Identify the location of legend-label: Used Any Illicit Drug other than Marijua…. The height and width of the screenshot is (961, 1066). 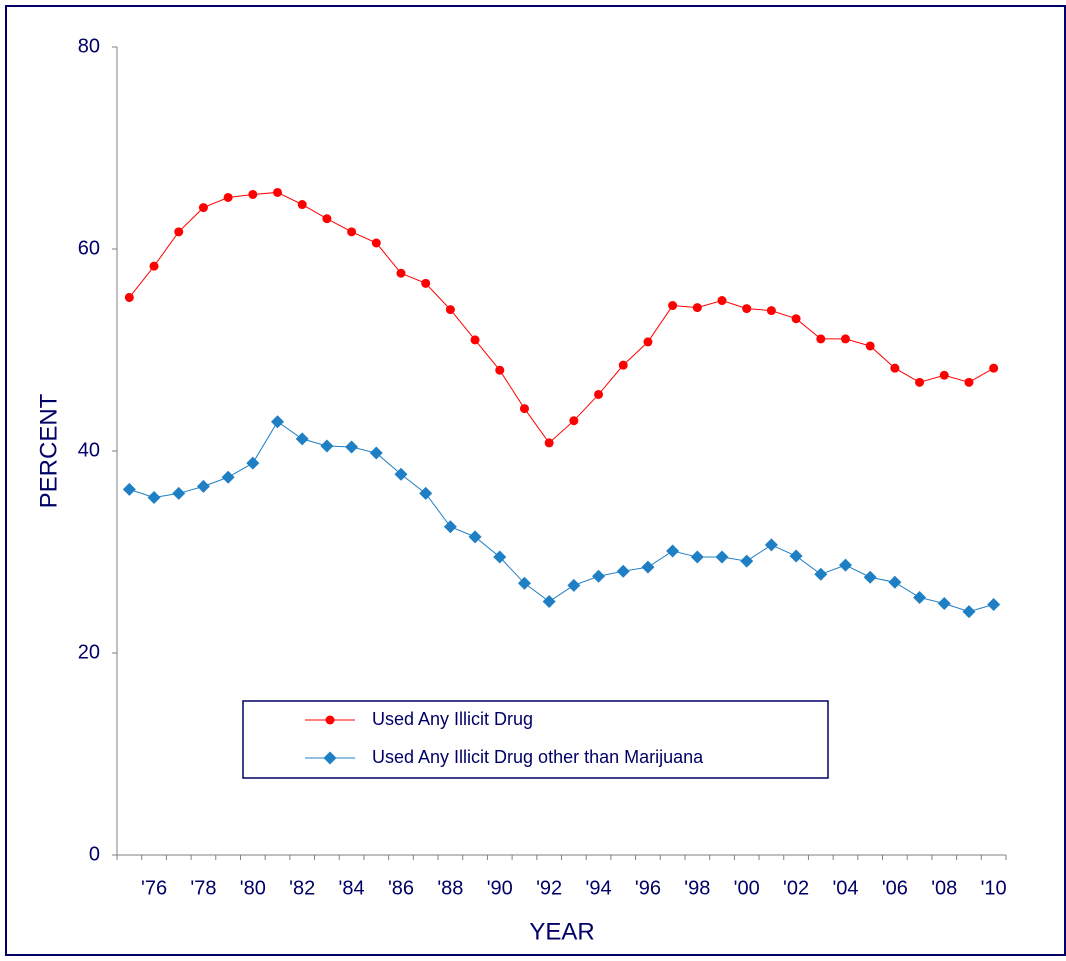
(538, 757).